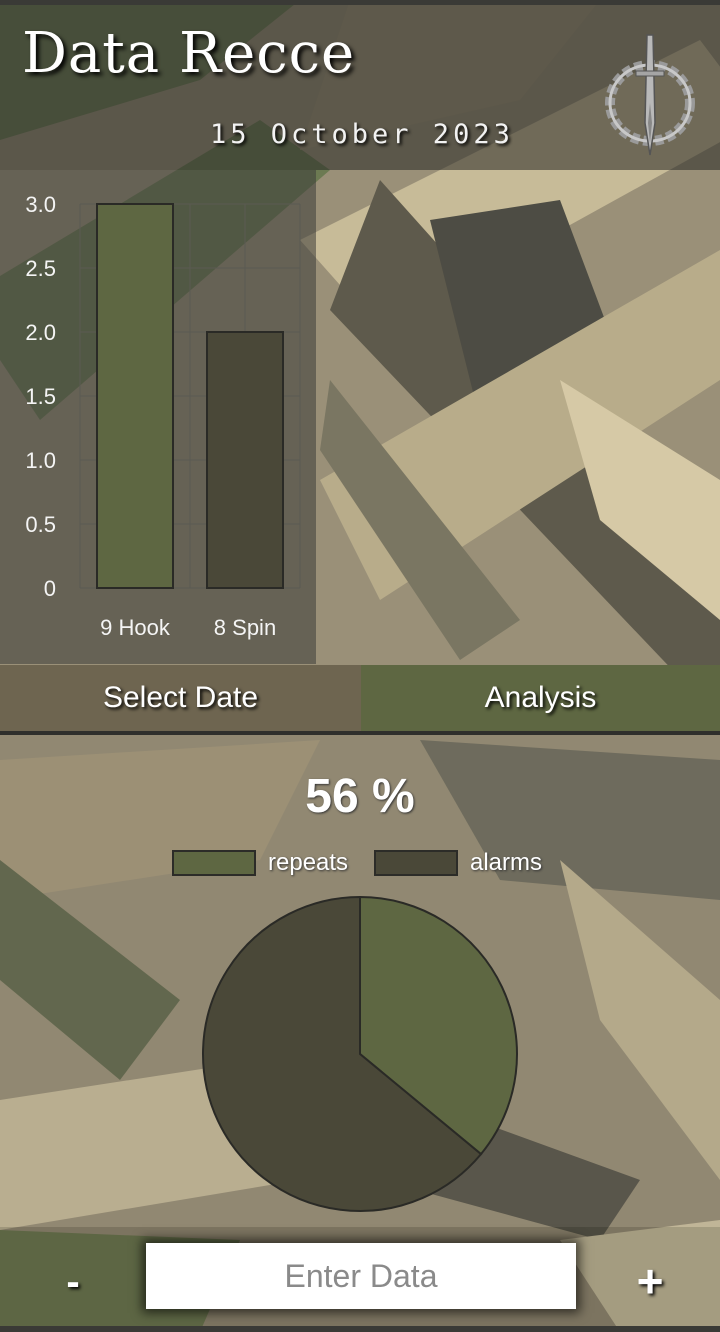 Image resolution: width=720 pixels, height=1332 pixels. Describe the element at coordinates (135, 627) in the screenshot. I see `x-tick-label: 9 Hook` at that location.